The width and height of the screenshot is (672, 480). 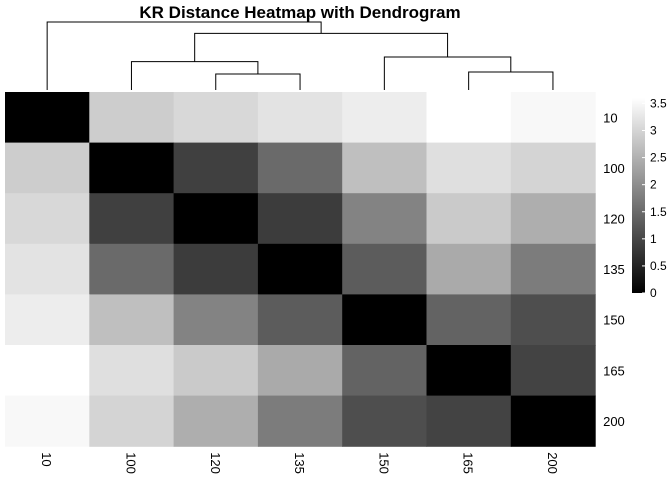 I want to click on row-label: 200, so click(x=614, y=421).